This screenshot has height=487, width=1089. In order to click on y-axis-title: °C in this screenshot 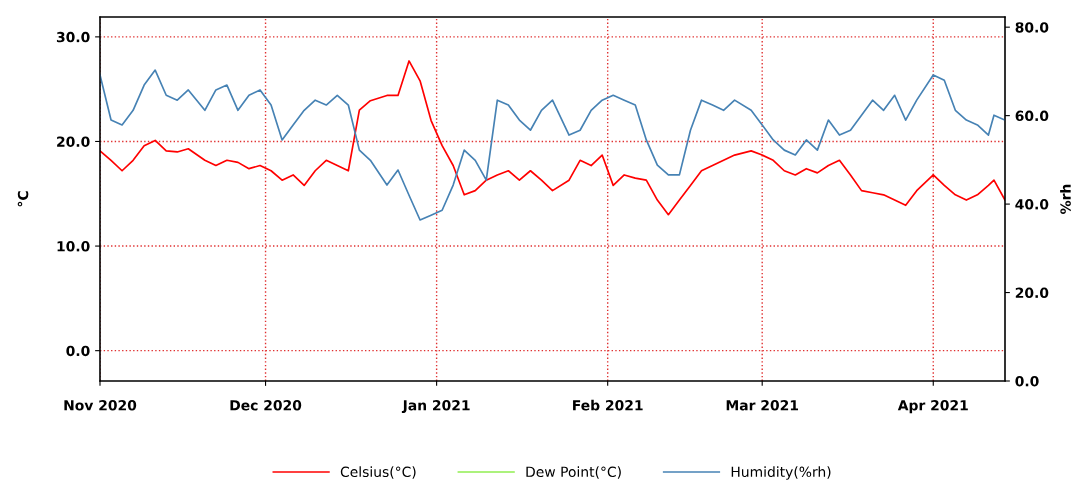, I will do `click(23, 199)`.